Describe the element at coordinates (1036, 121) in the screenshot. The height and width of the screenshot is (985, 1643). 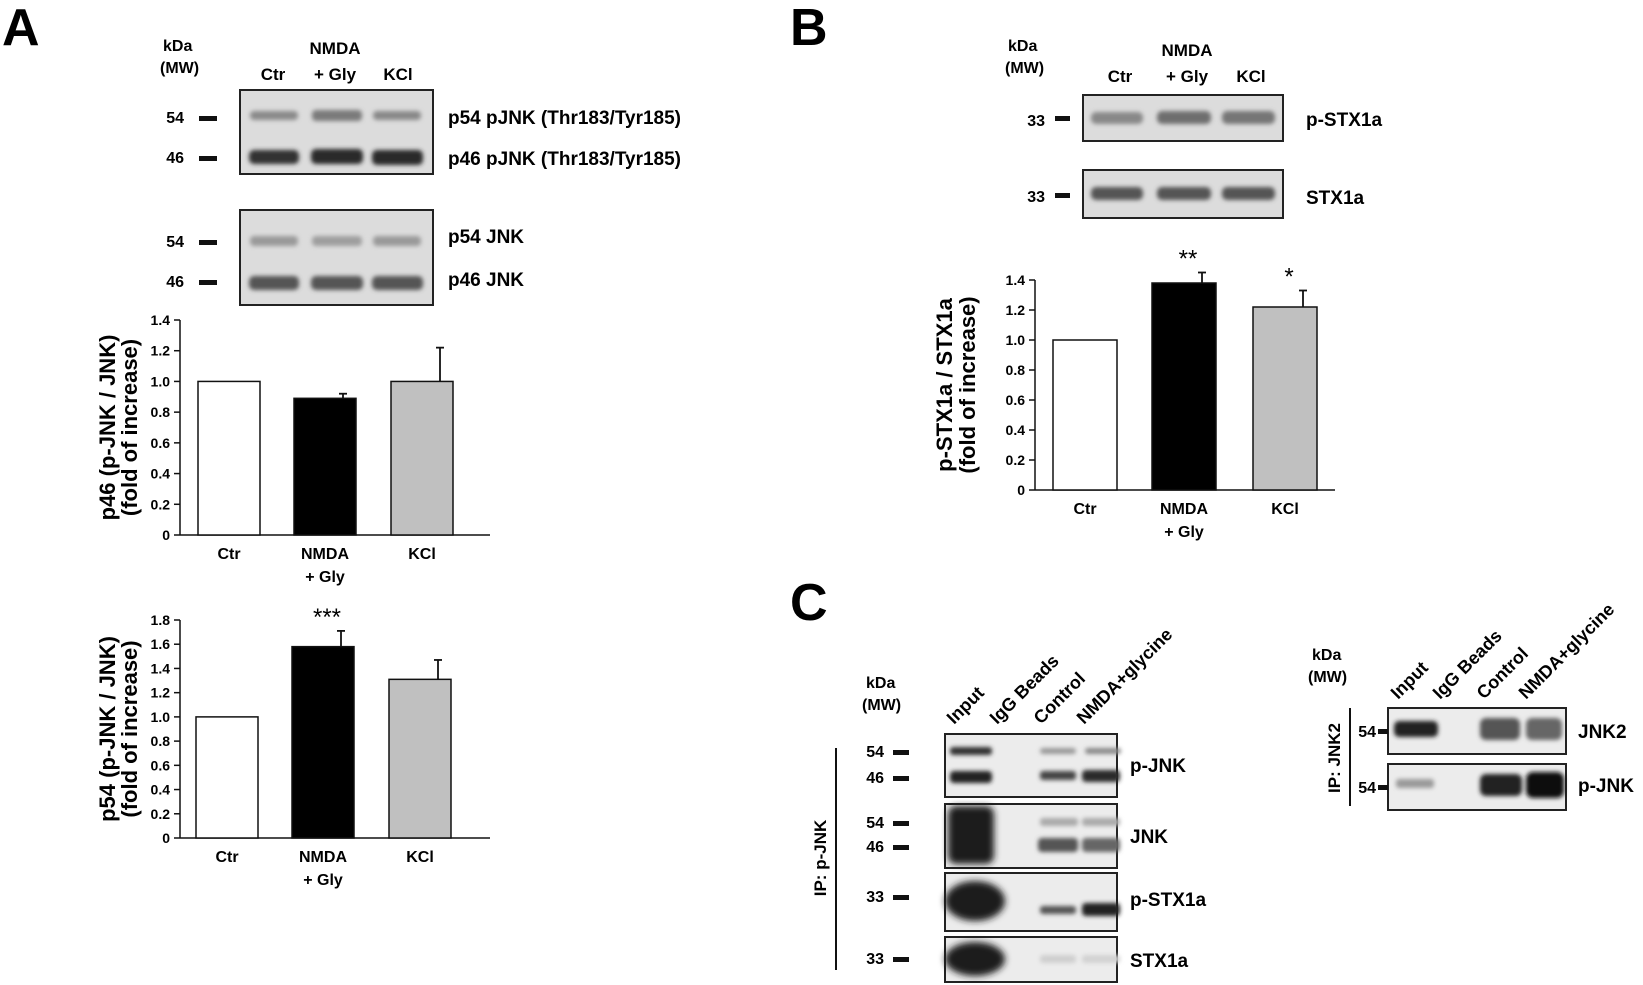
I see `panel-b-blot1-marker-33: 33` at that location.